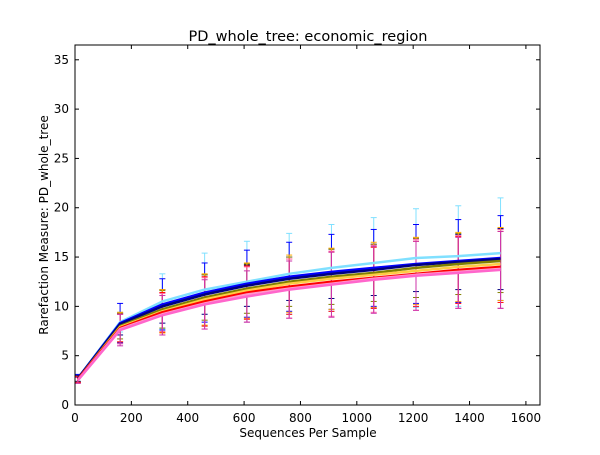 The height and width of the screenshot is (455, 600). I want to click on x-tick-label: 200, so click(131, 418).